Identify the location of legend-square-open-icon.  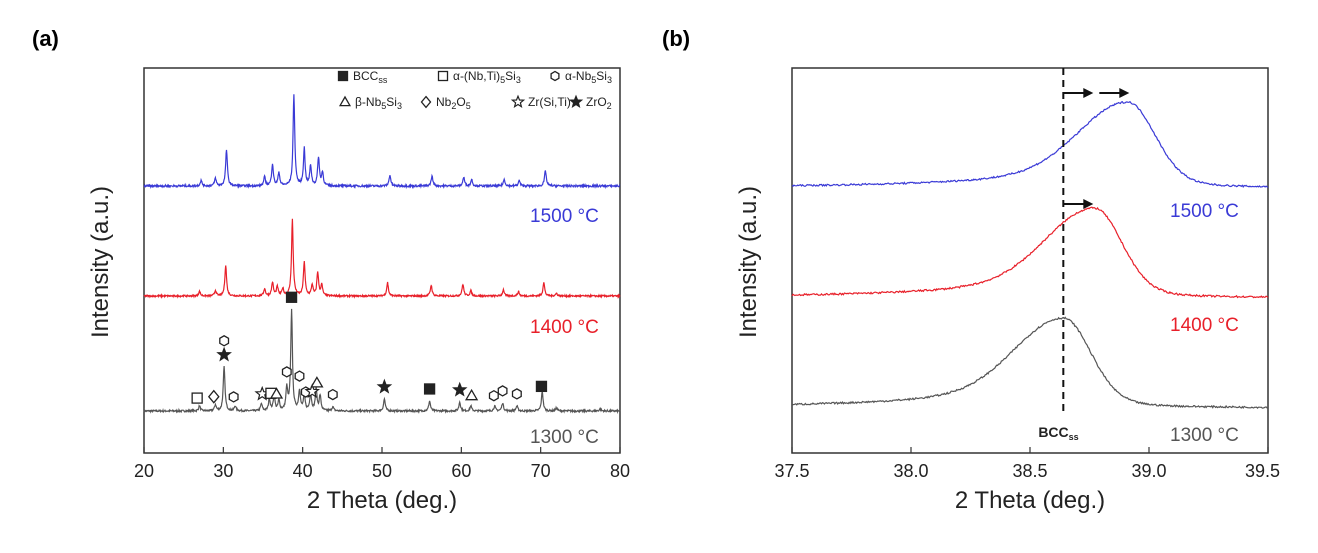
(443, 76).